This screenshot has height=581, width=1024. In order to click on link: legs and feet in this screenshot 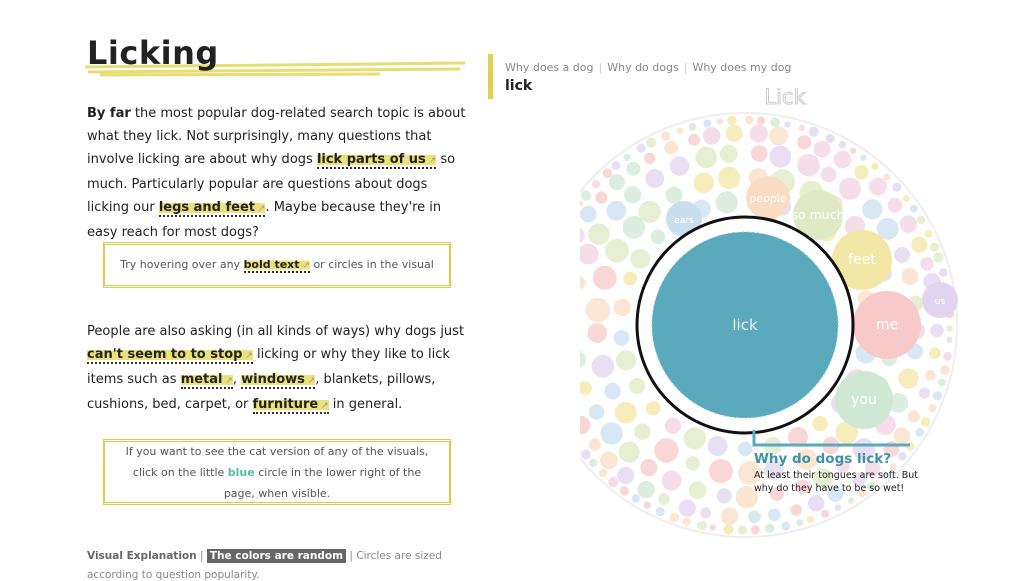, I will do `click(212, 208)`.